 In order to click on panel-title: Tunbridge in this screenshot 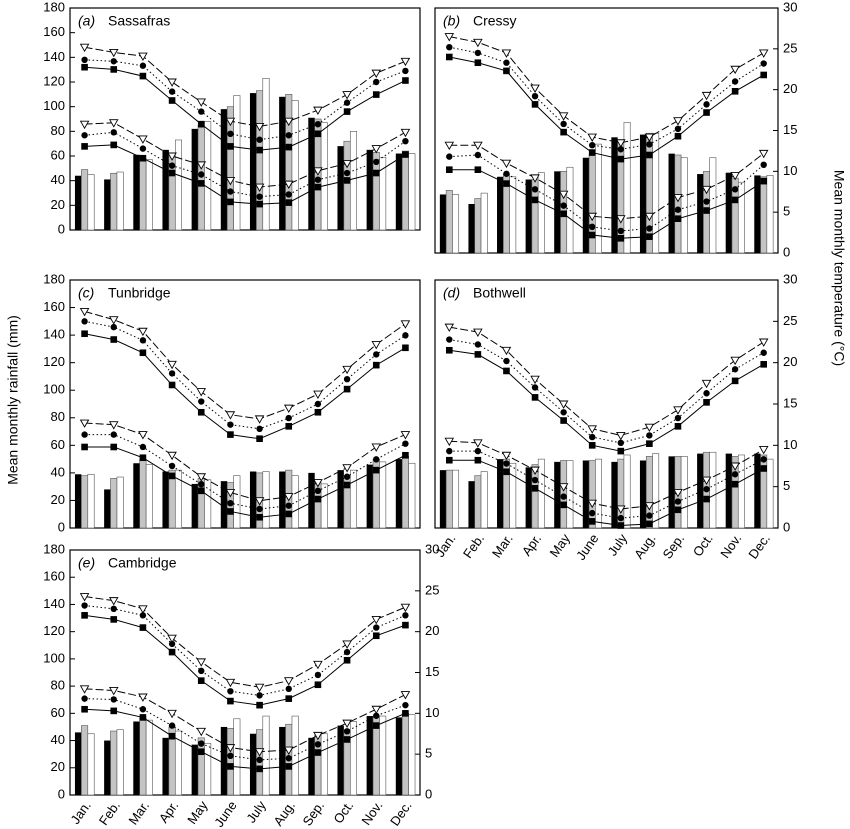, I will do `click(139, 293)`.